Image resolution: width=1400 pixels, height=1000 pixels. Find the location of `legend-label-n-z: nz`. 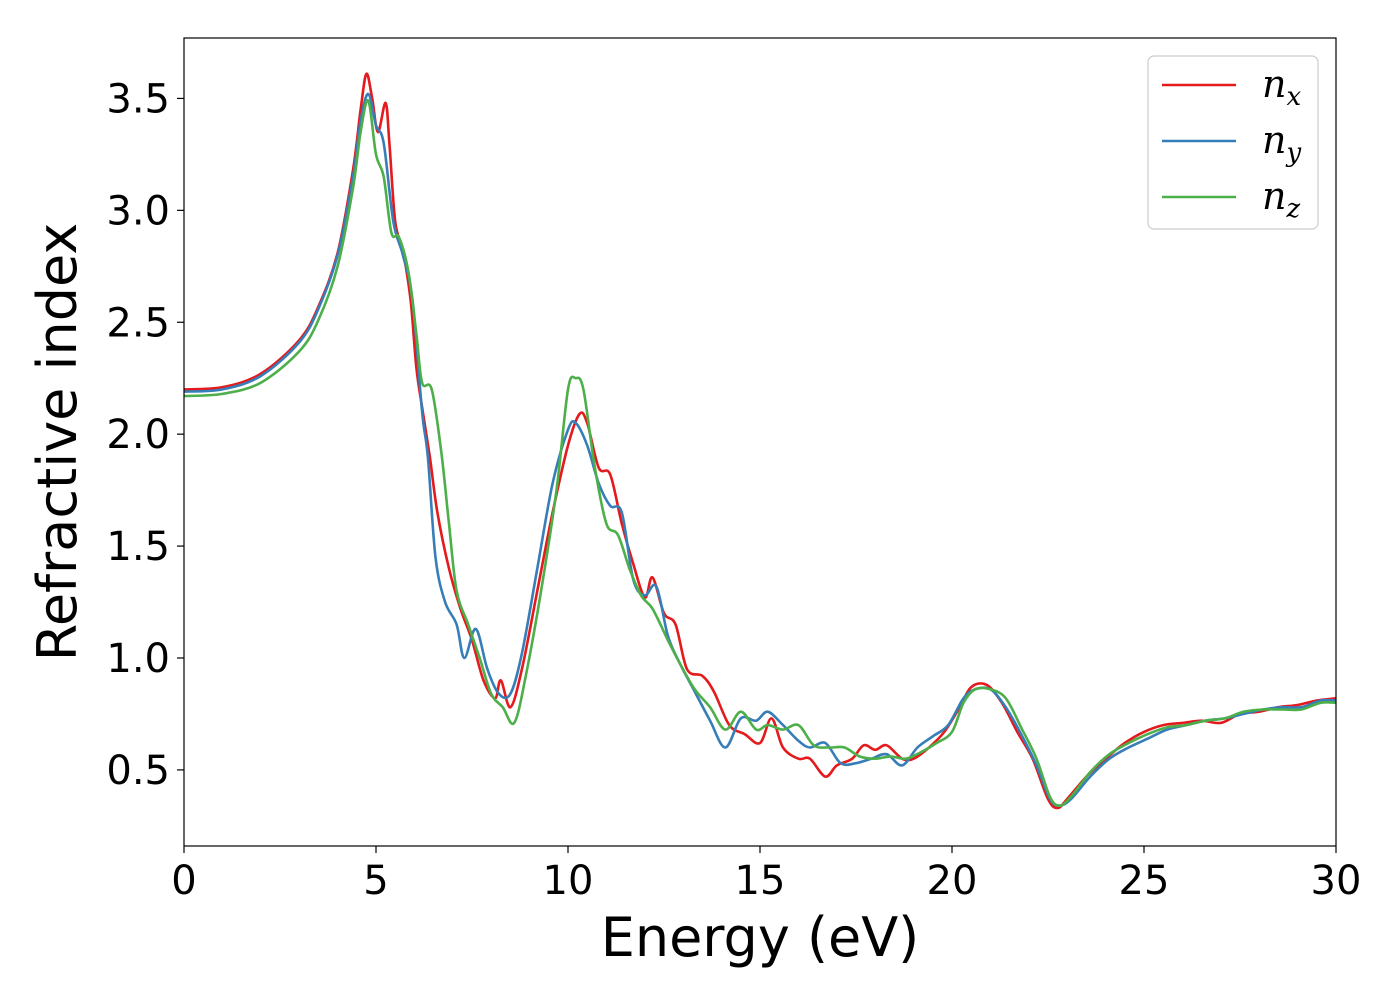

legend-label-n-z: nz is located at coordinates (1281, 199).